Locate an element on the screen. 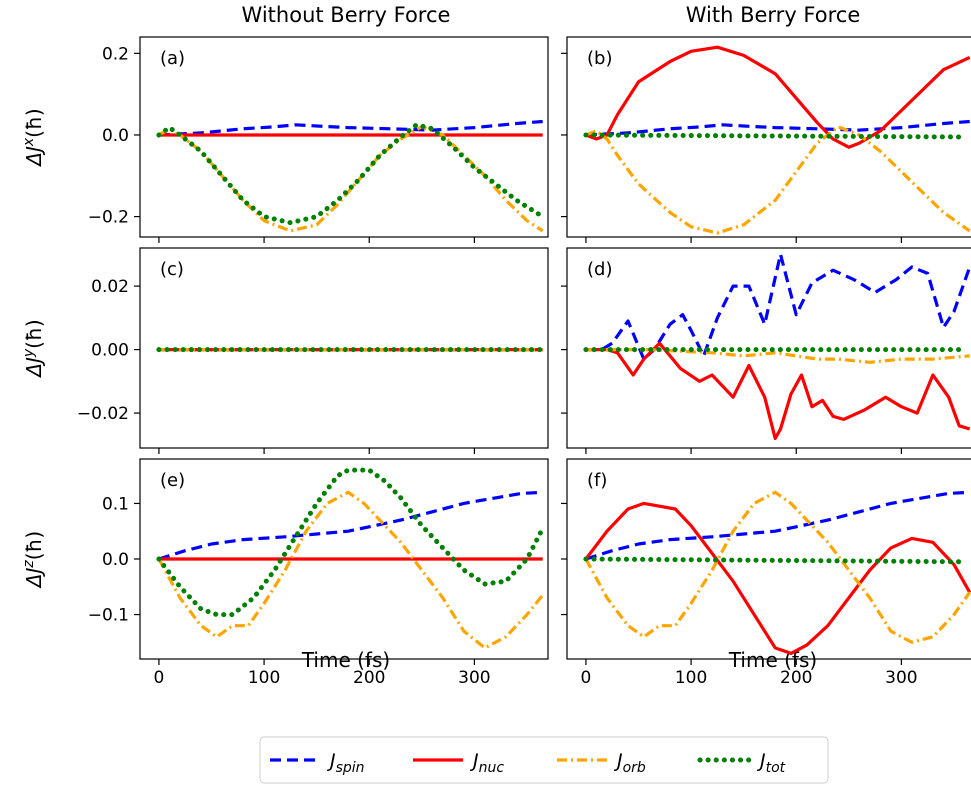 This screenshot has width=971, height=789. legend-frame is located at coordinates (544, 760).